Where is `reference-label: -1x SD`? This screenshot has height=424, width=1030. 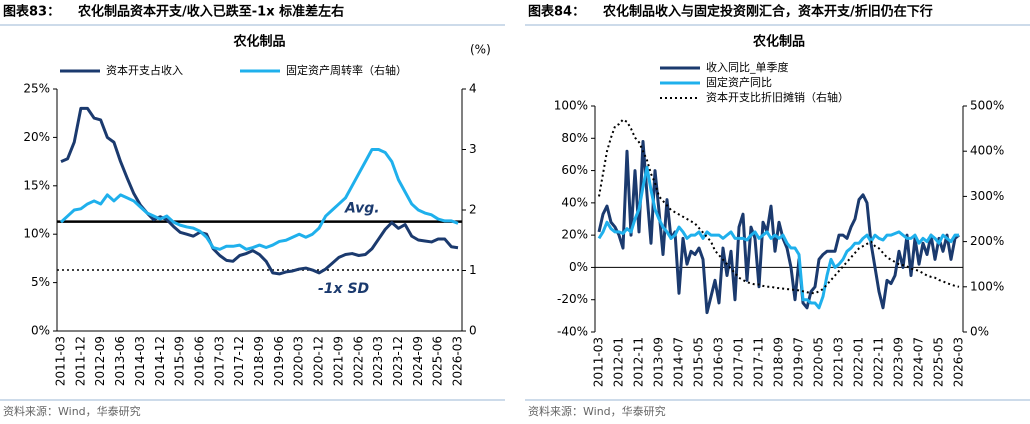 reference-label: -1x SD is located at coordinates (343, 289).